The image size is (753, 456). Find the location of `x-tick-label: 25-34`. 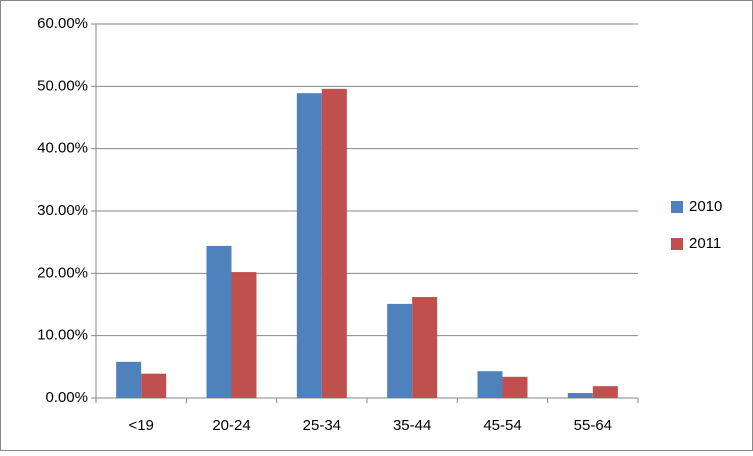

x-tick-label: 25-34 is located at coordinates (322, 425).